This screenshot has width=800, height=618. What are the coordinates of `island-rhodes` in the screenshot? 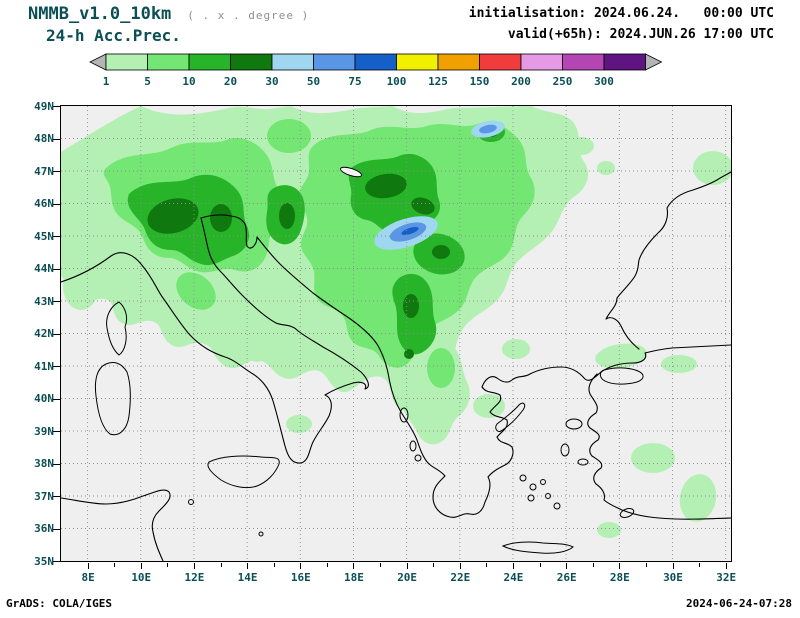 It's located at (627, 513).